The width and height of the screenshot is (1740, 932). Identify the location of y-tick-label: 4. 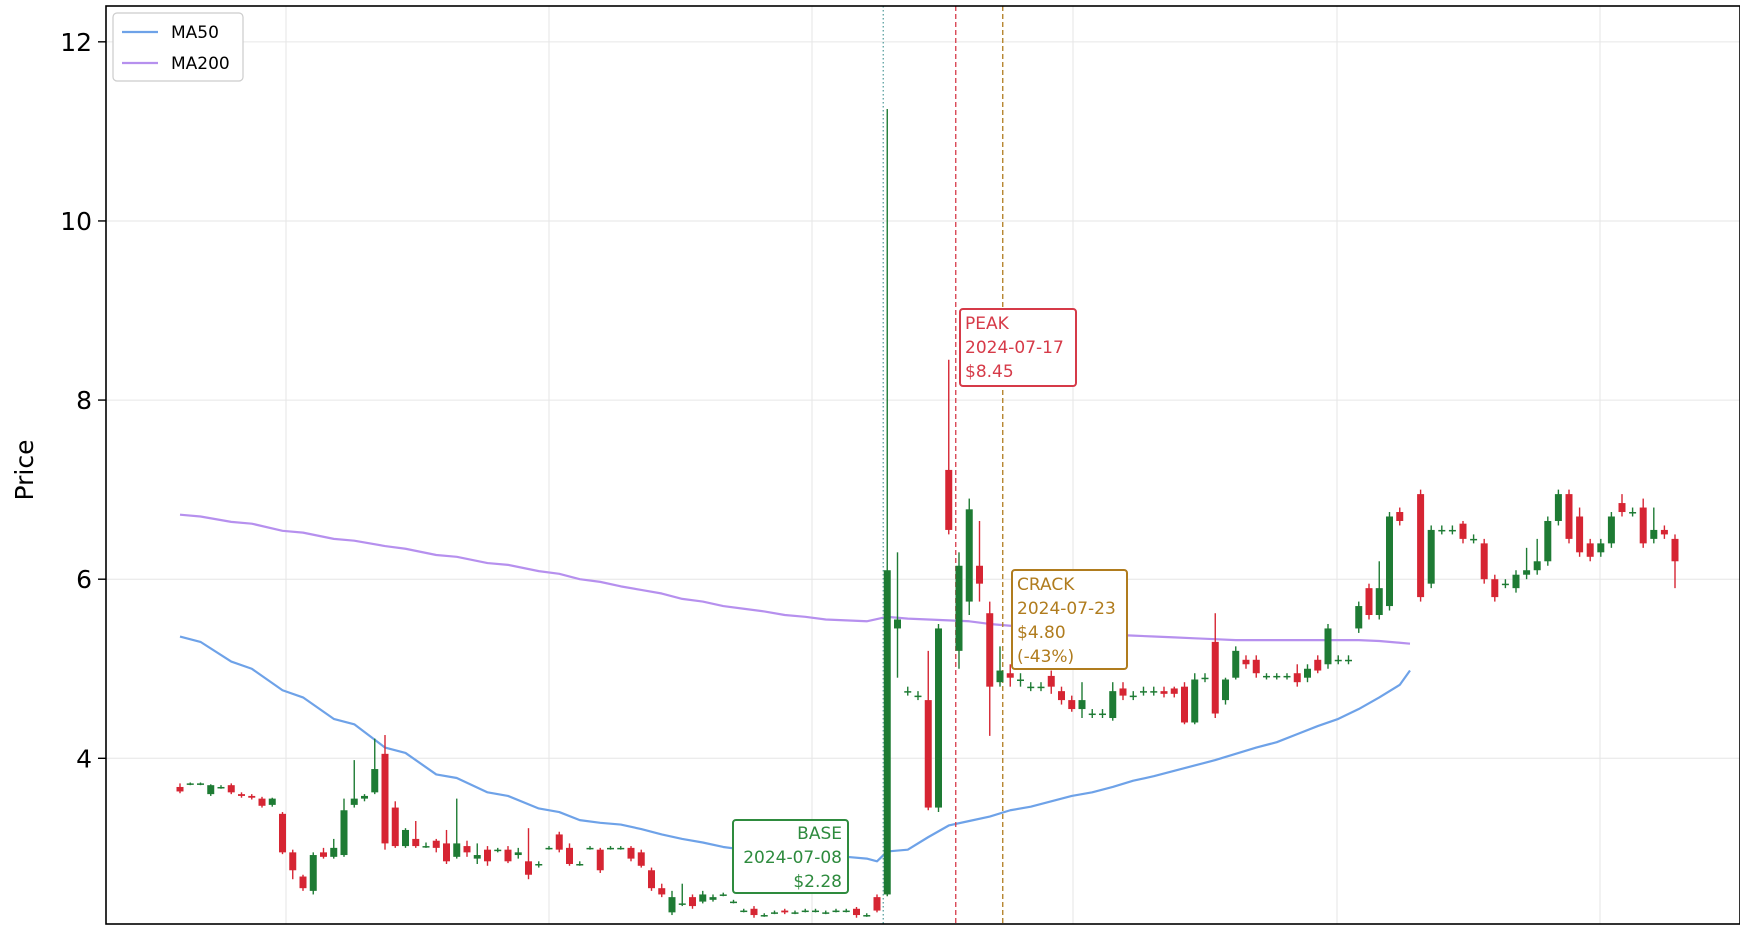
(84, 758).